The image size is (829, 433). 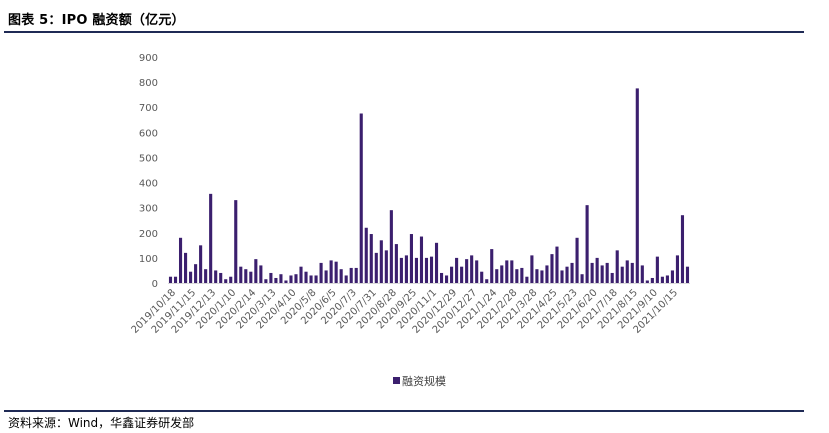 I want to click on top-rule, so click(x=404, y=32).